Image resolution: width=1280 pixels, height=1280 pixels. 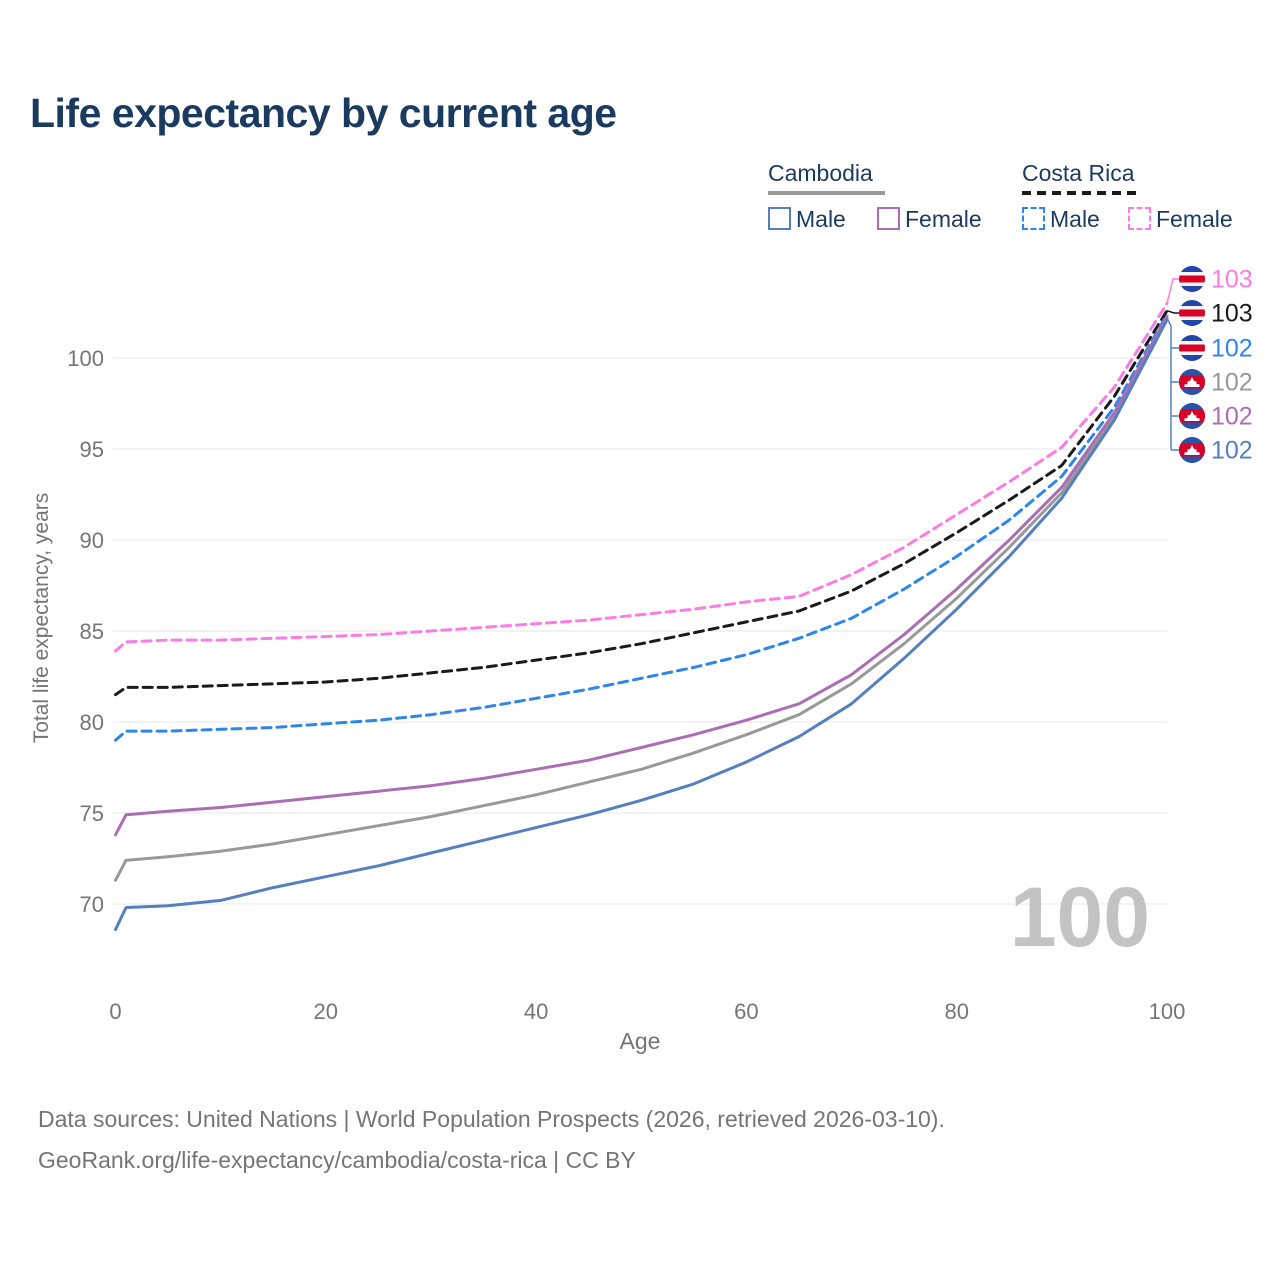 I want to click on y-tick-label-70: 70, so click(x=92, y=904).